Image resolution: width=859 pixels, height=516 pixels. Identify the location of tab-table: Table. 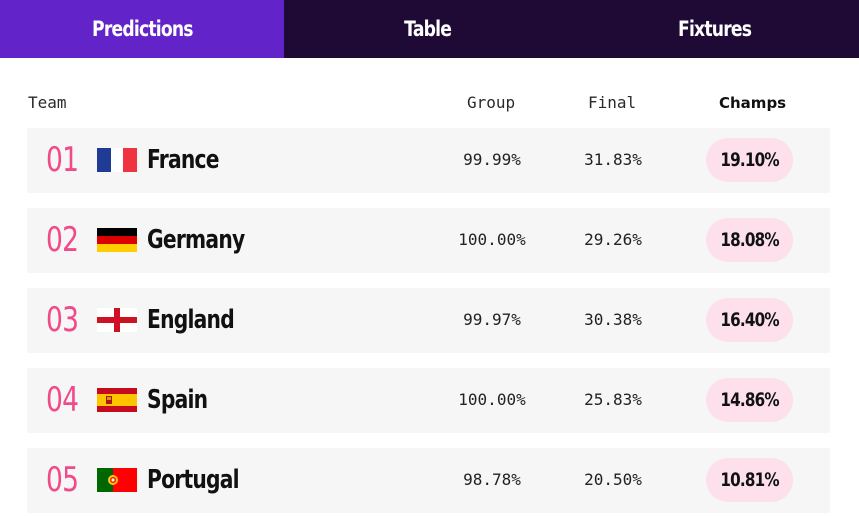
(427, 29).